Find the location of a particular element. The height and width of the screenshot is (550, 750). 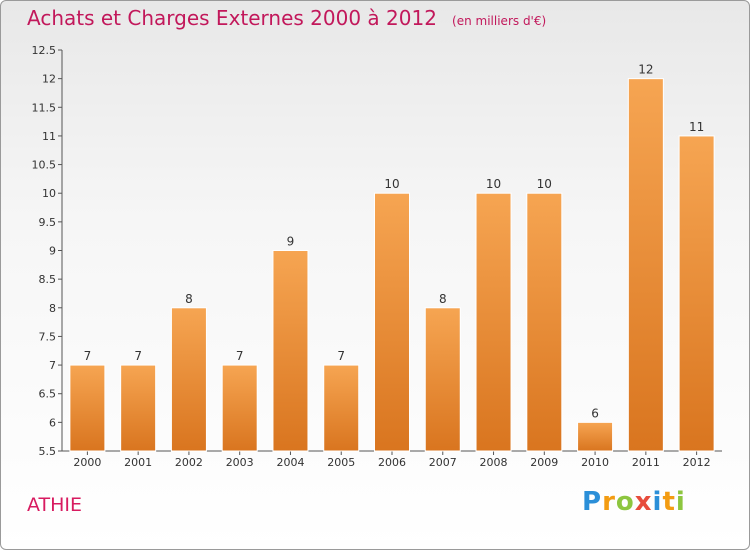

proxiti-logo: Proxiti is located at coordinates (634, 502).